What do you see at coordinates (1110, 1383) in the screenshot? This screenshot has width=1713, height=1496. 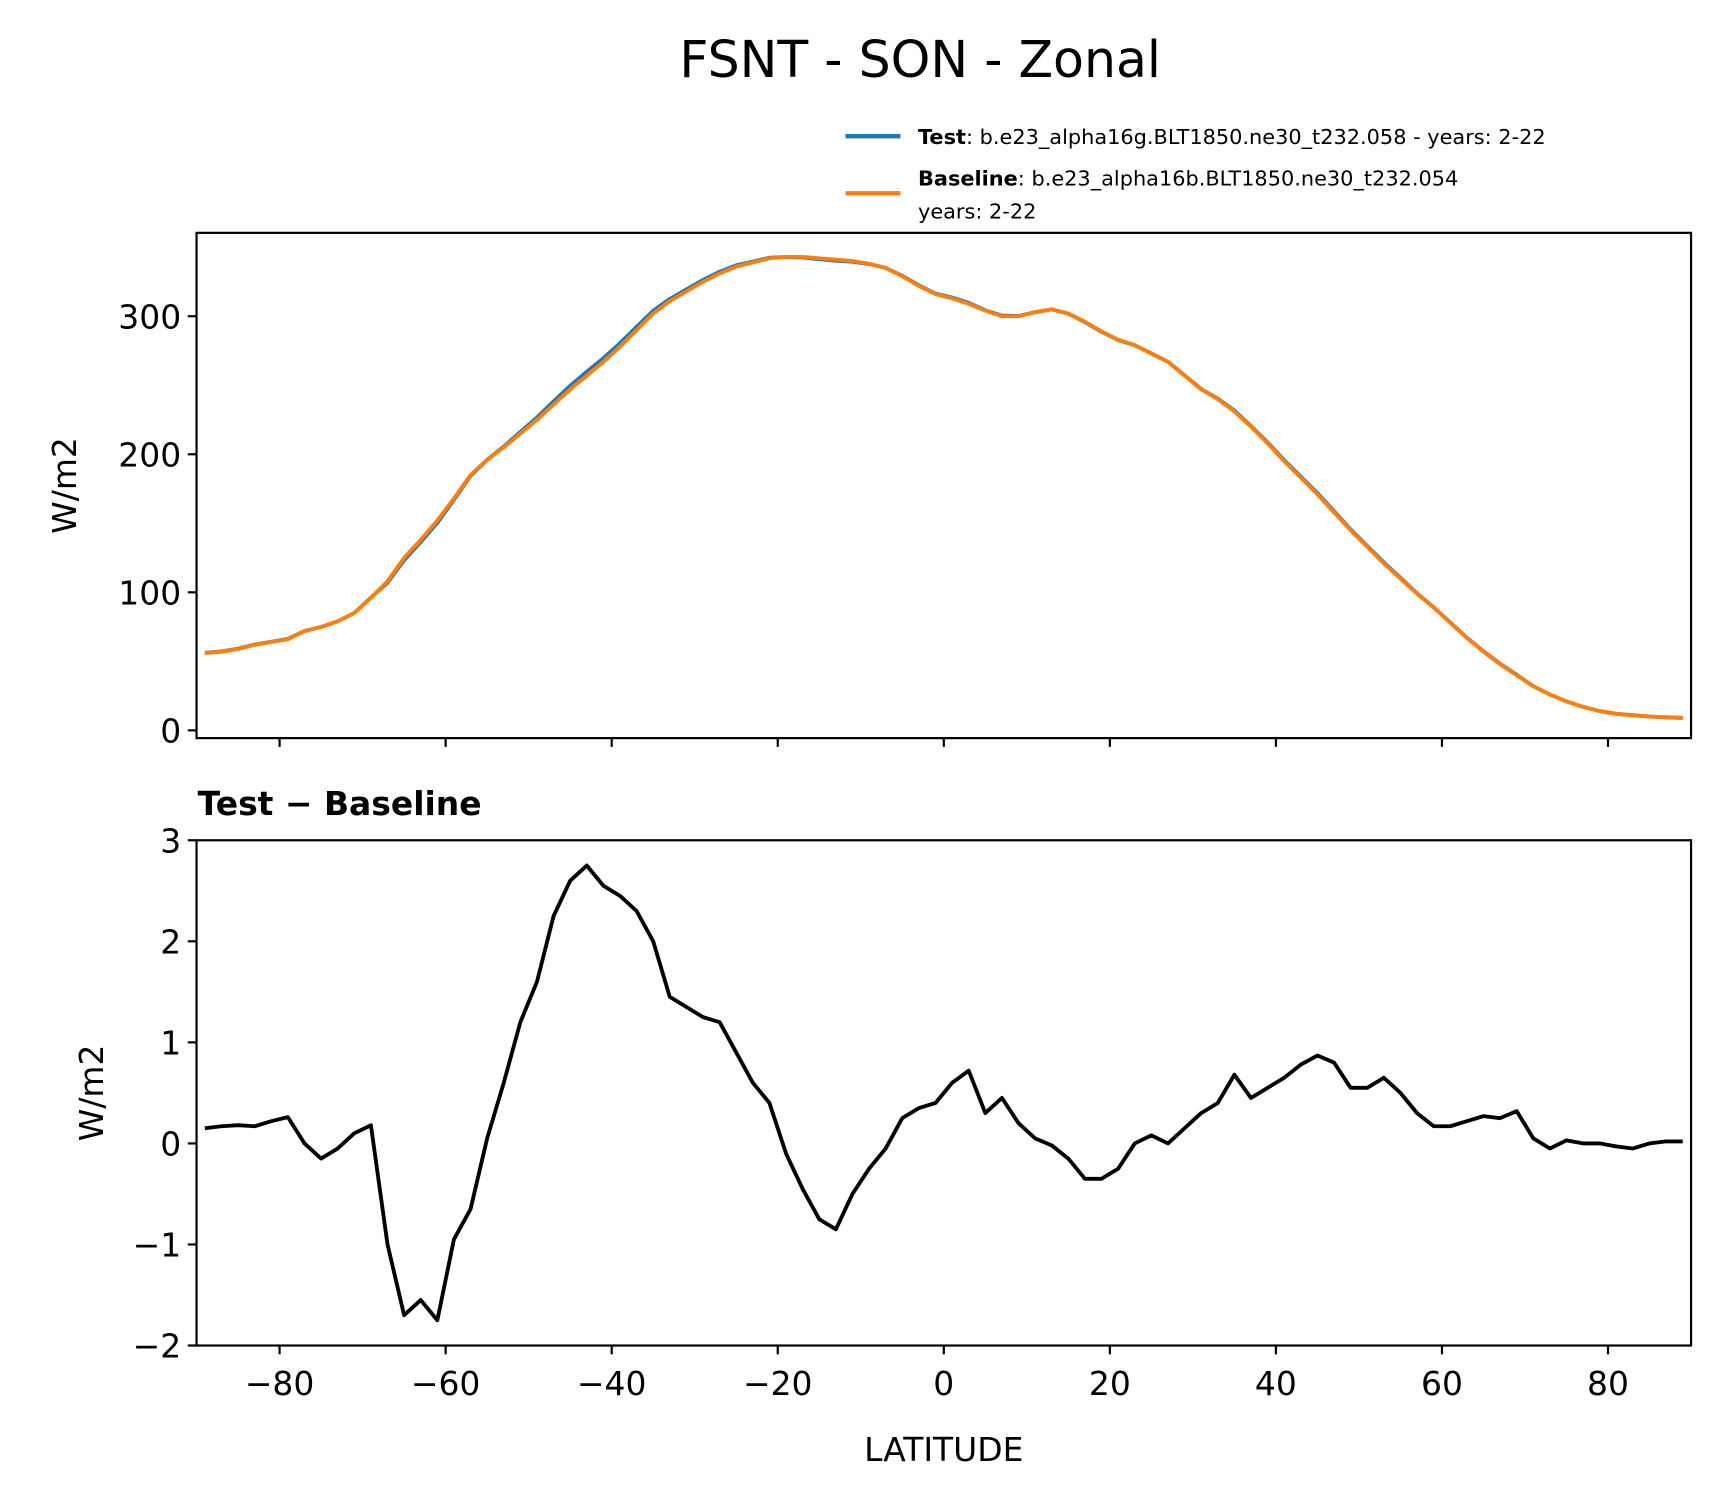 I see `x-tick-label: 20` at bounding box center [1110, 1383].